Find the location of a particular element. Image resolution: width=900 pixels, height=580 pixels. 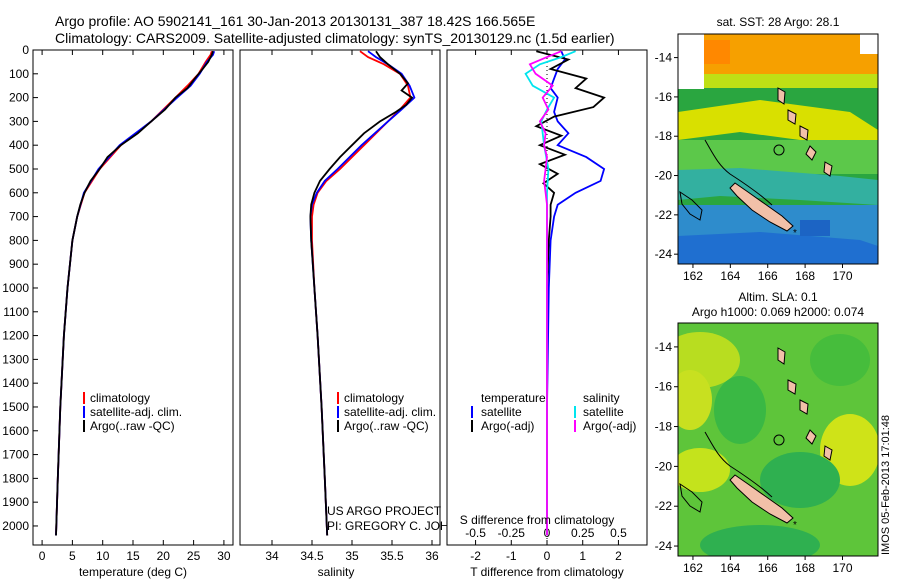

temperature-series is located at coordinates (135, 293).